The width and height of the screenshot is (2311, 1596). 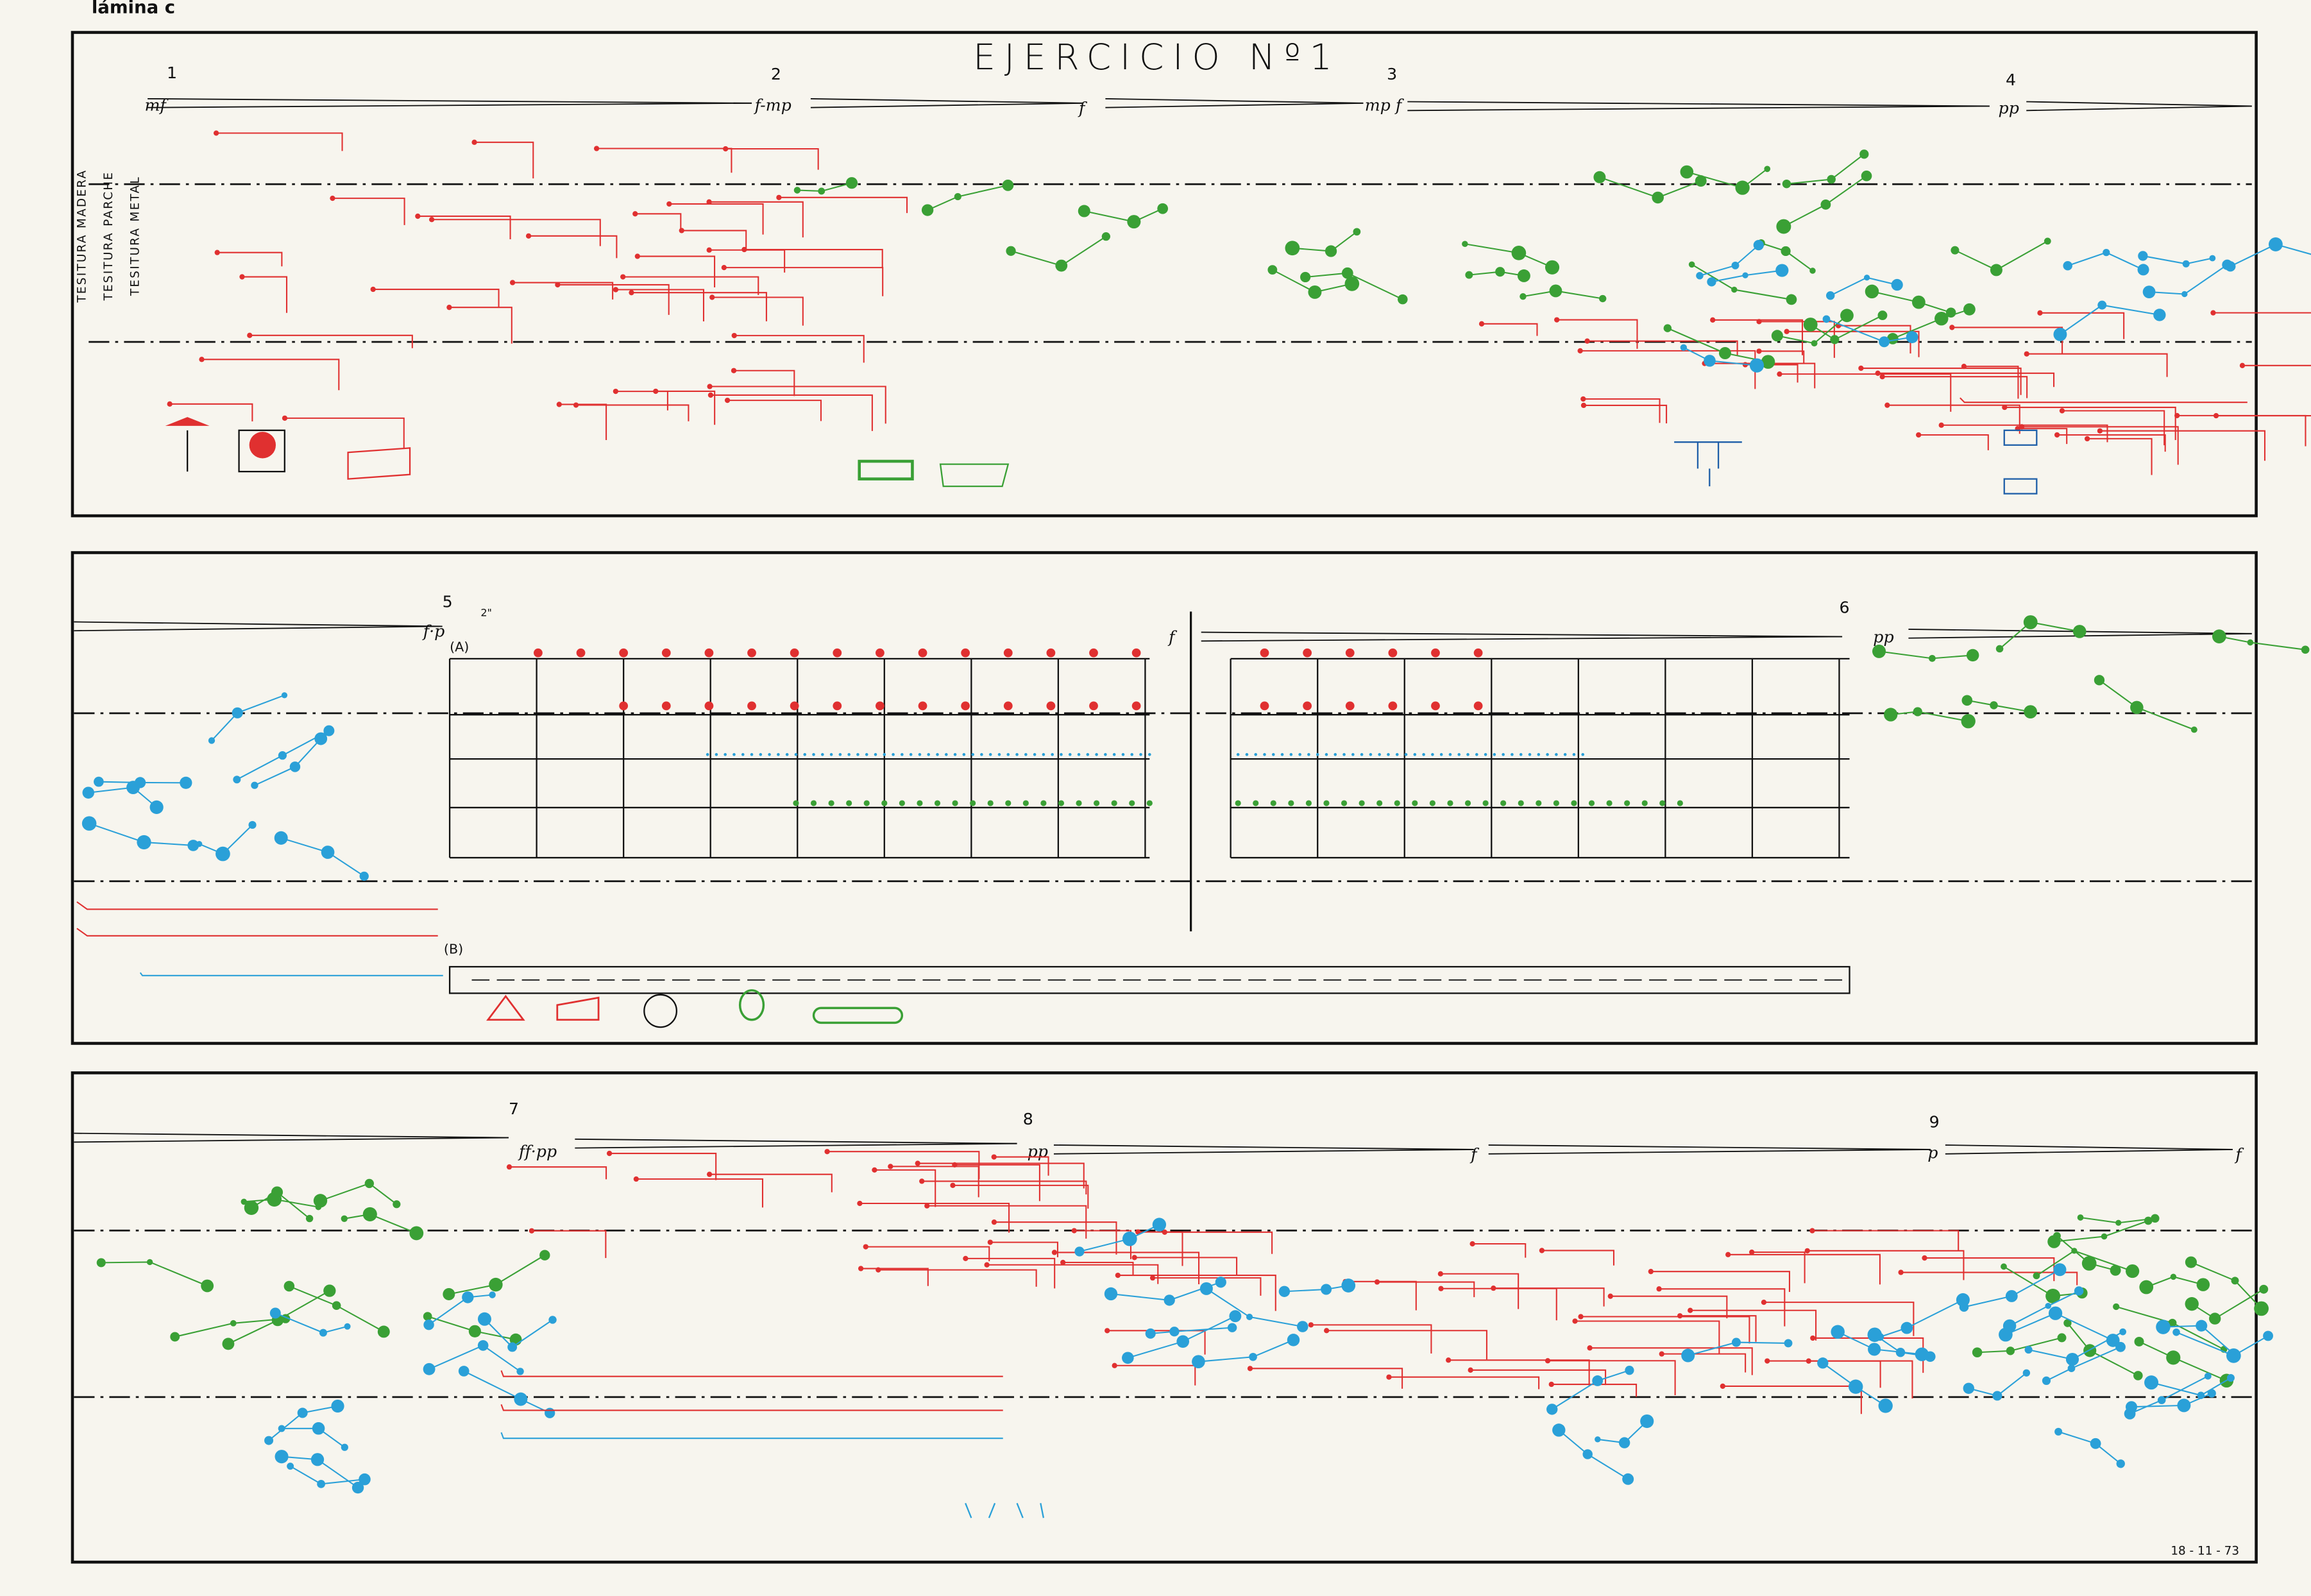 What do you see at coordinates (2011, 80) in the screenshot?
I see `rehearsal-number: 4` at bounding box center [2011, 80].